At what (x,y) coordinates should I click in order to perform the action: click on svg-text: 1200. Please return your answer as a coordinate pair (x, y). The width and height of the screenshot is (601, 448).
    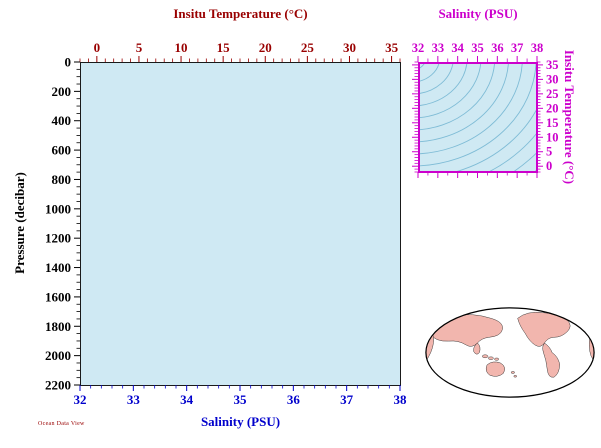
    Looking at the image, I should click on (58, 238).